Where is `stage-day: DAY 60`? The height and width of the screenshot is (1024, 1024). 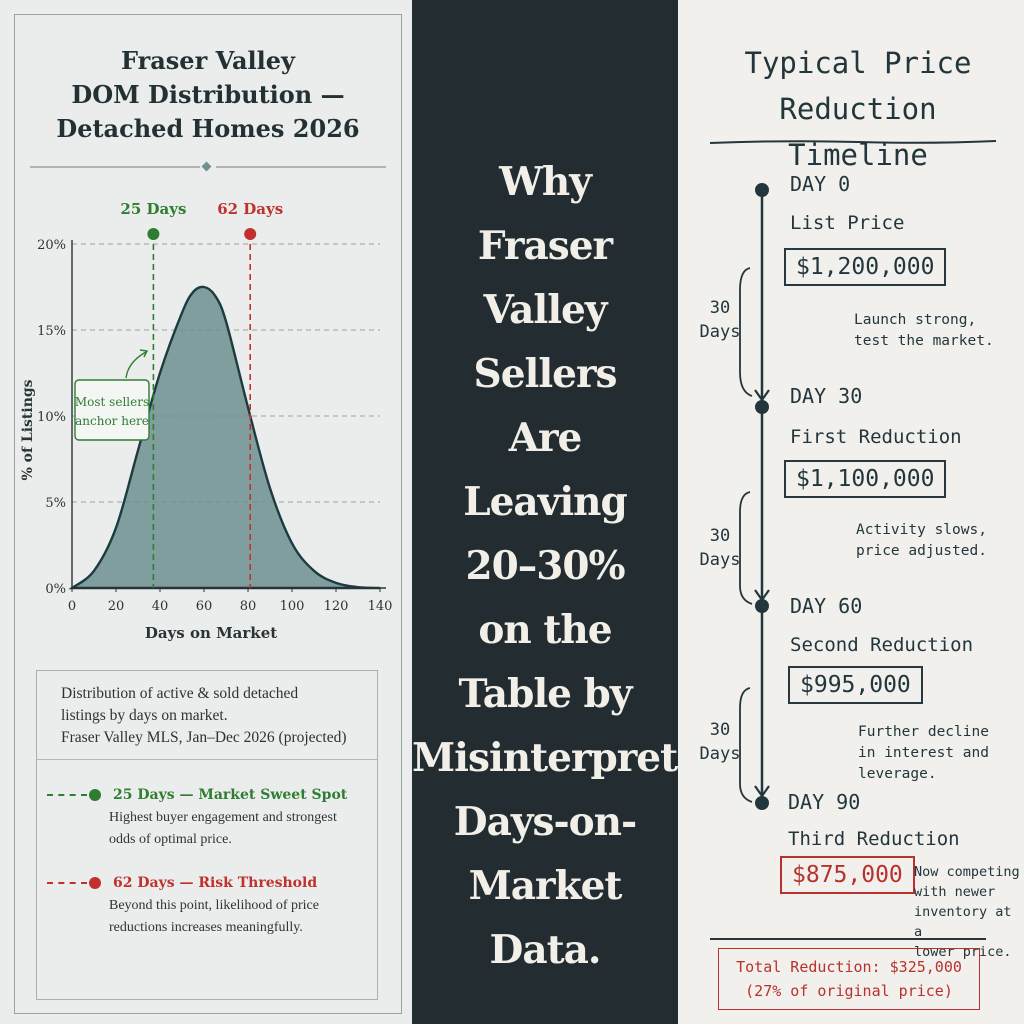
stage-day: DAY 60 is located at coordinates (826, 606).